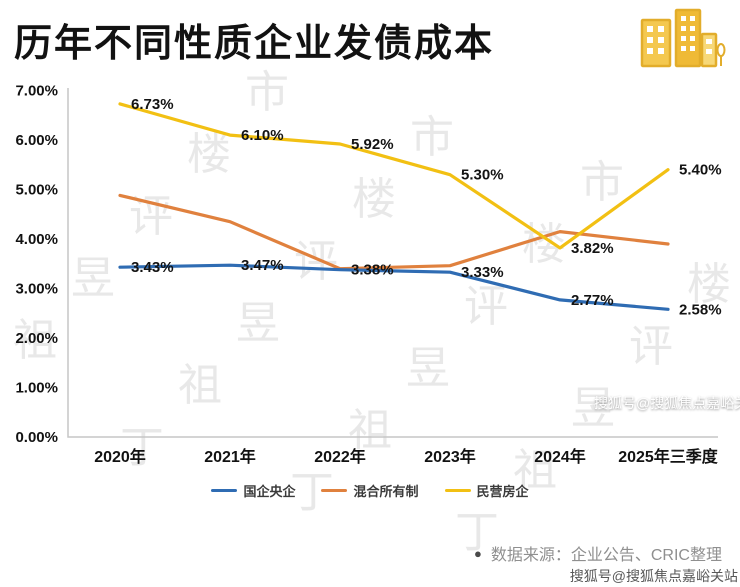 The height and width of the screenshot is (587, 740). Describe the element at coordinates (36, 437) in the screenshot. I see `y-tick-label: 0.00%` at that location.